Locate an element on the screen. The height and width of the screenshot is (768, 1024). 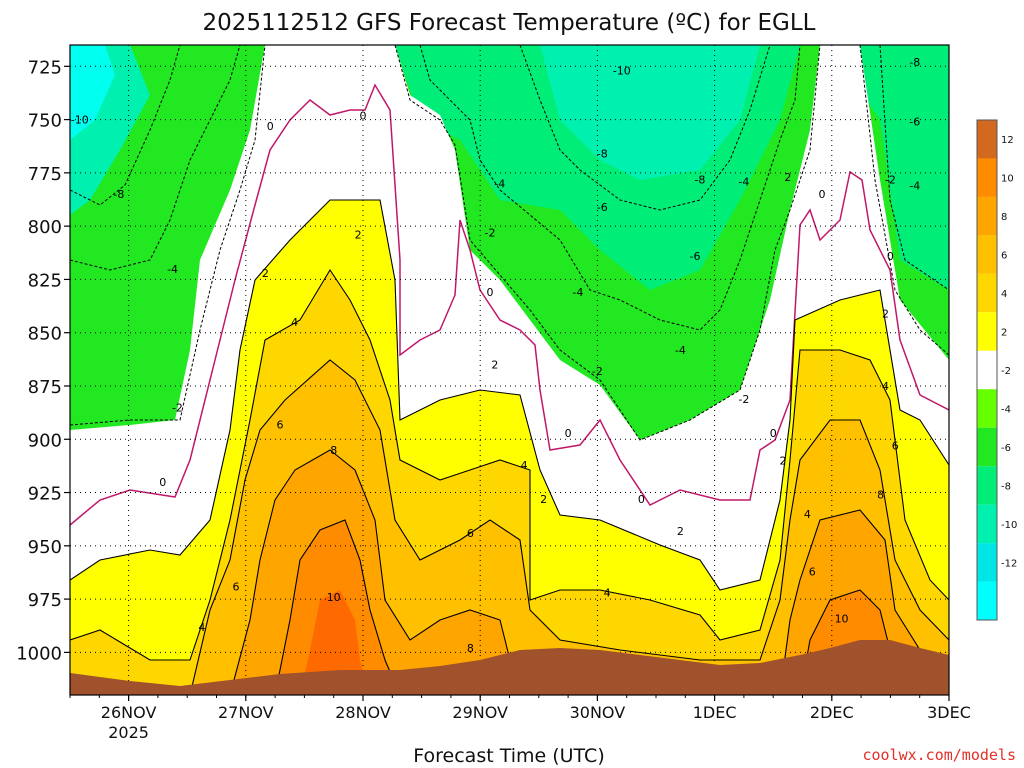
y-tick-label: 750 is located at coordinates (45, 121).